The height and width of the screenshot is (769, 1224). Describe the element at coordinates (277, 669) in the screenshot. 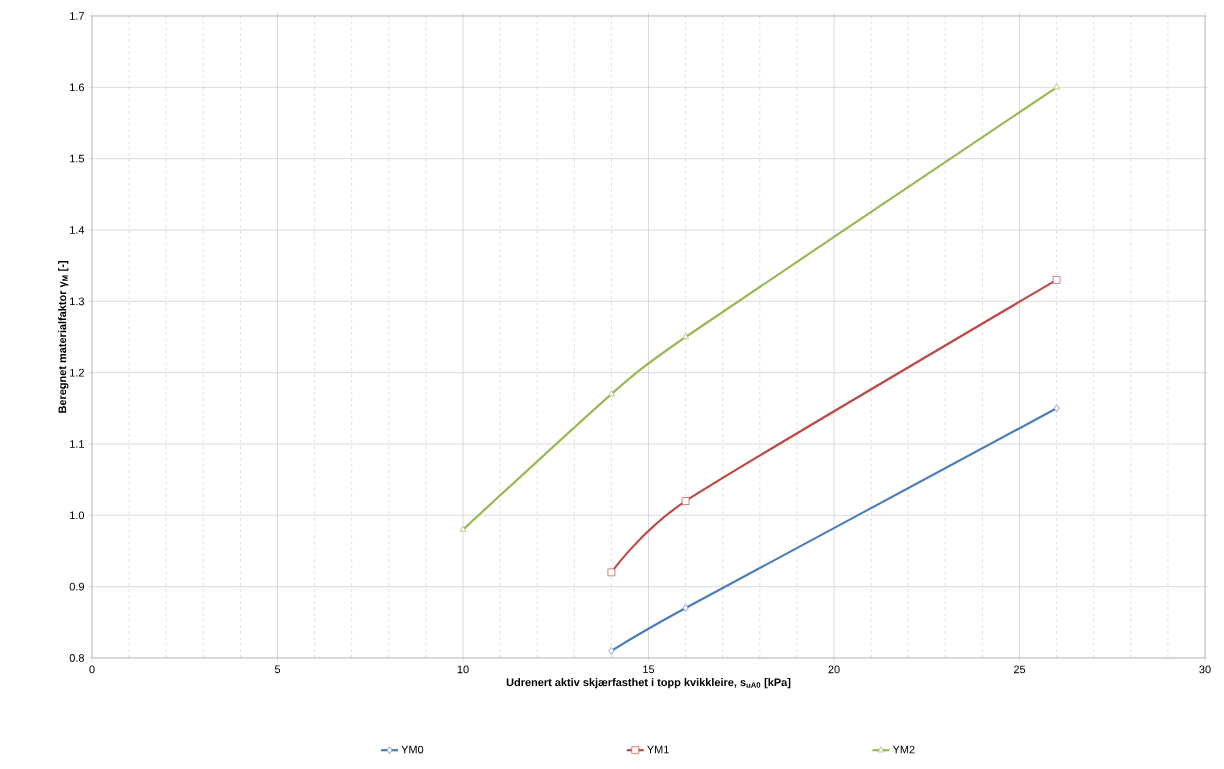

I see `x-tick-label: 5` at that location.